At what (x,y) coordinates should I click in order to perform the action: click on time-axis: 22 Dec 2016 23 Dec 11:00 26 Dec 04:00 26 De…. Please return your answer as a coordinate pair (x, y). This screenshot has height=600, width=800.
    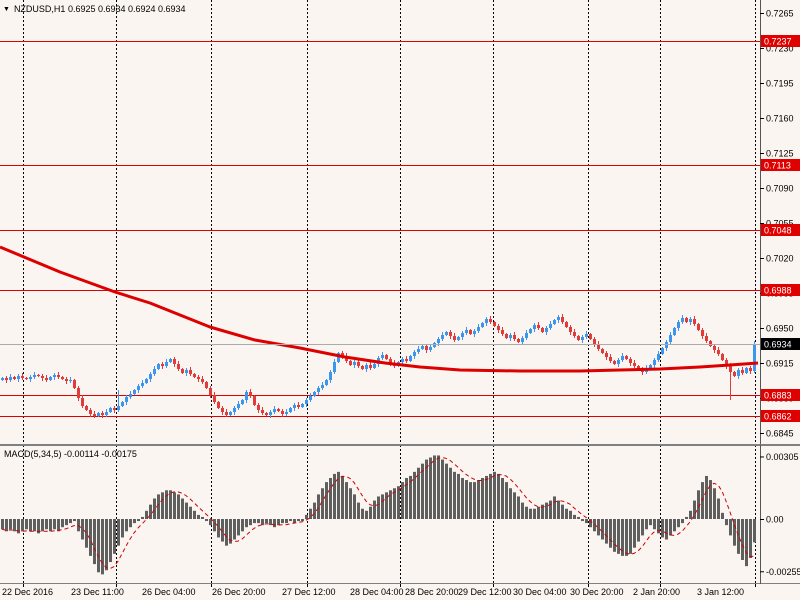
    Looking at the image, I should click on (400, 592).